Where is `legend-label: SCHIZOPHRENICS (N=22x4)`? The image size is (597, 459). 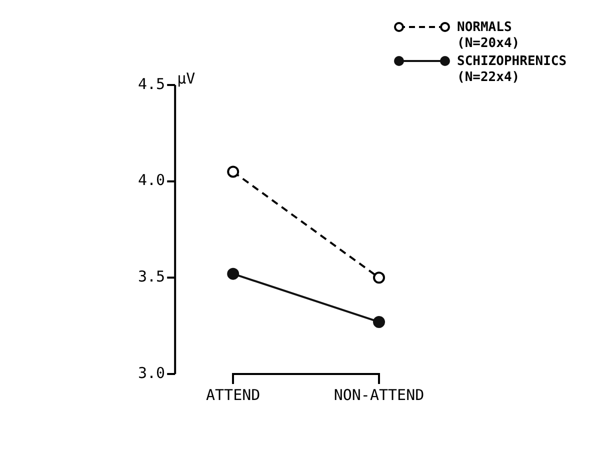
legend-label: SCHIZOPHRENICS (N=22x4) is located at coordinates (512, 70).